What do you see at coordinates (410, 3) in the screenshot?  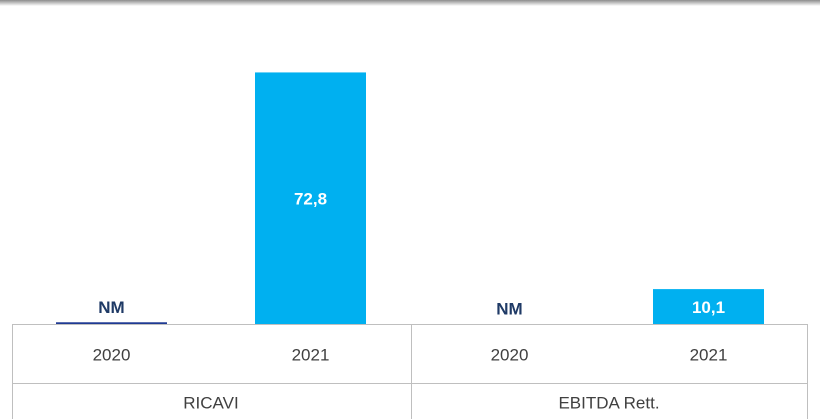 I see `top-shadow` at bounding box center [410, 3].